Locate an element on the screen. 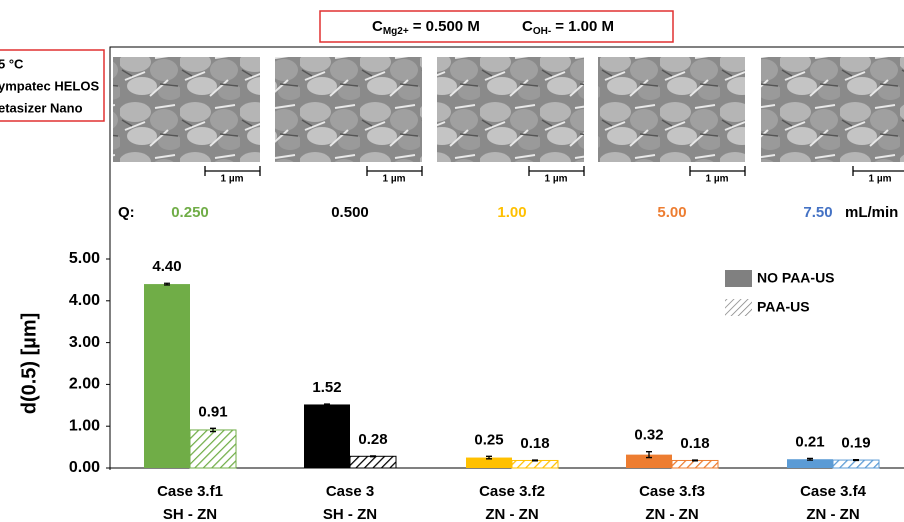 This screenshot has width=904, height=522. y-tick-label: 2.00 is located at coordinates (84, 384).